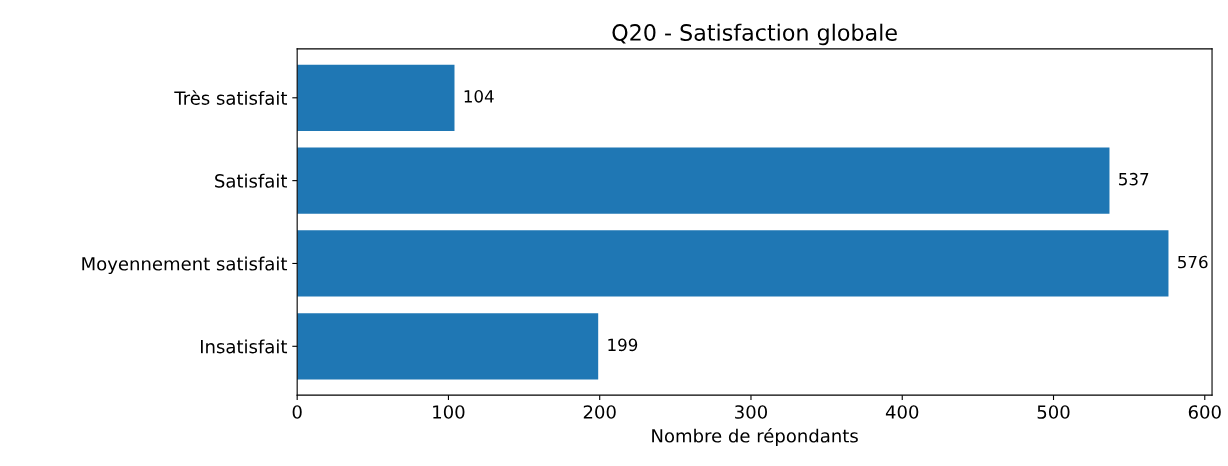 The width and height of the screenshot is (1228, 466). What do you see at coordinates (244, 346) in the screenshot?
I see `y-tick-label: Insatisfait` at bounding box center [244, 346].